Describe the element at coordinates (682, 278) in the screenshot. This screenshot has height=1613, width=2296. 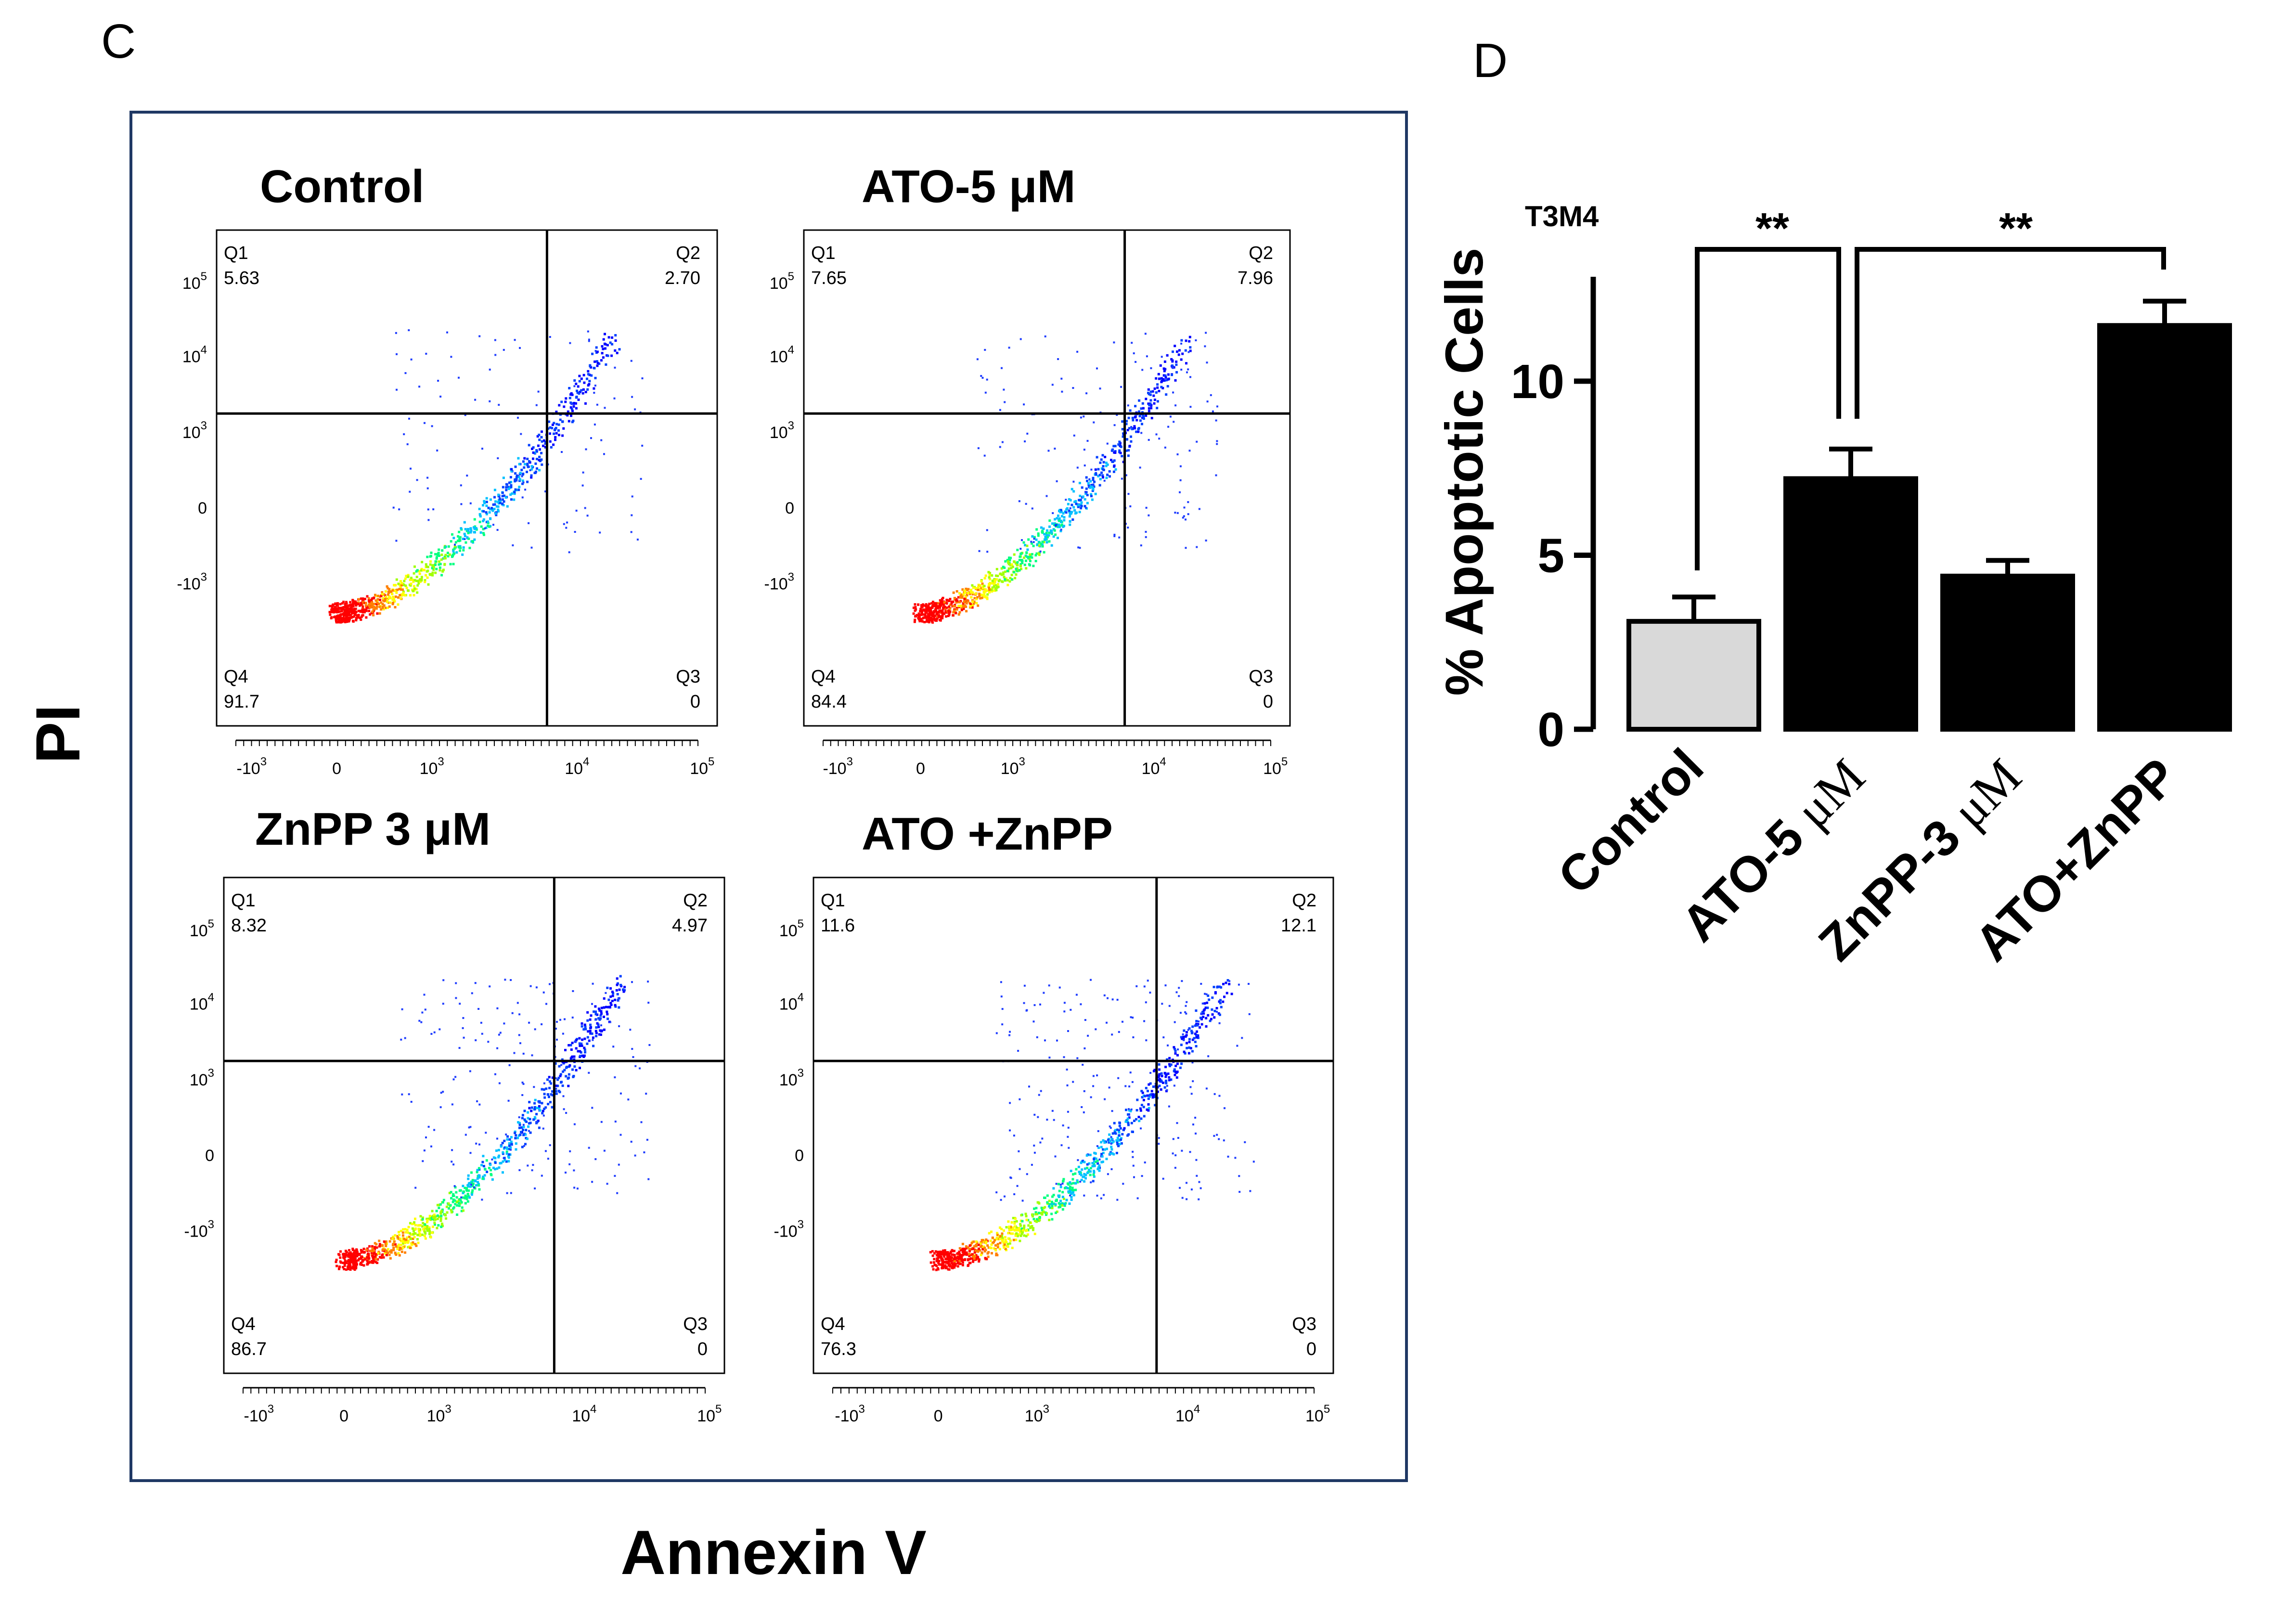
I see `quadrant-q2-value: 2.70` at that location.